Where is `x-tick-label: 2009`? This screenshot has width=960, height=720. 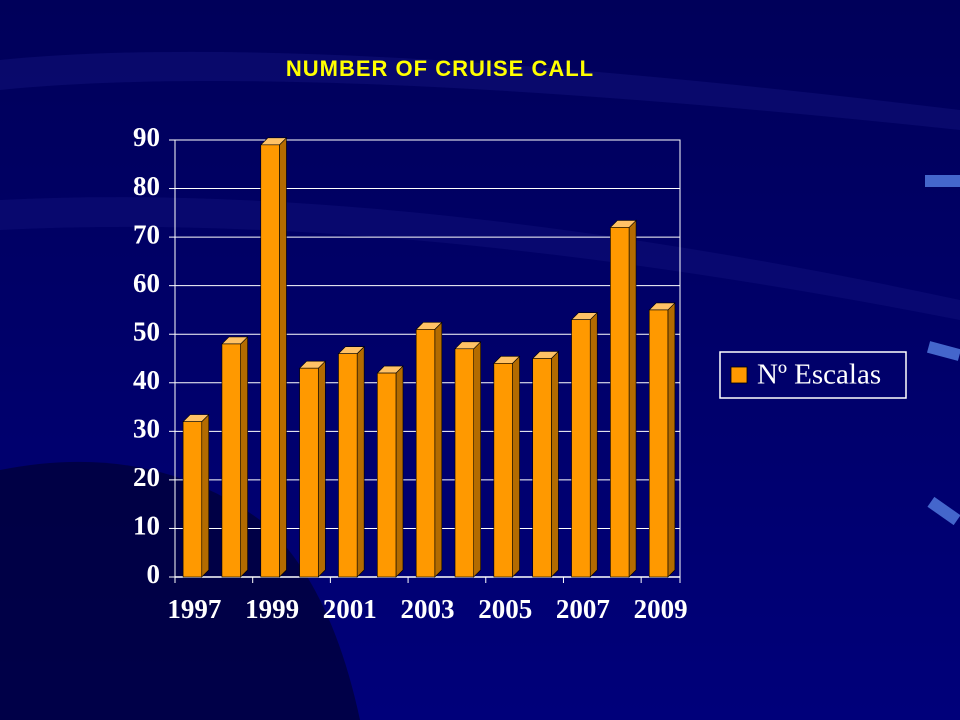
x-tick-label: 2009 is located at coordinates (661, 609).